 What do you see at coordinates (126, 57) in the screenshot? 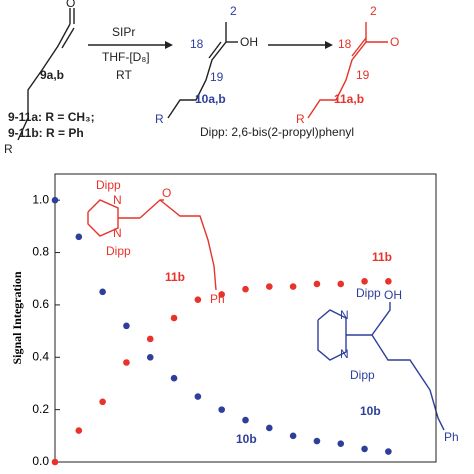
I see `reagent: THF-[D₈]` at bounding box center [126, 57].